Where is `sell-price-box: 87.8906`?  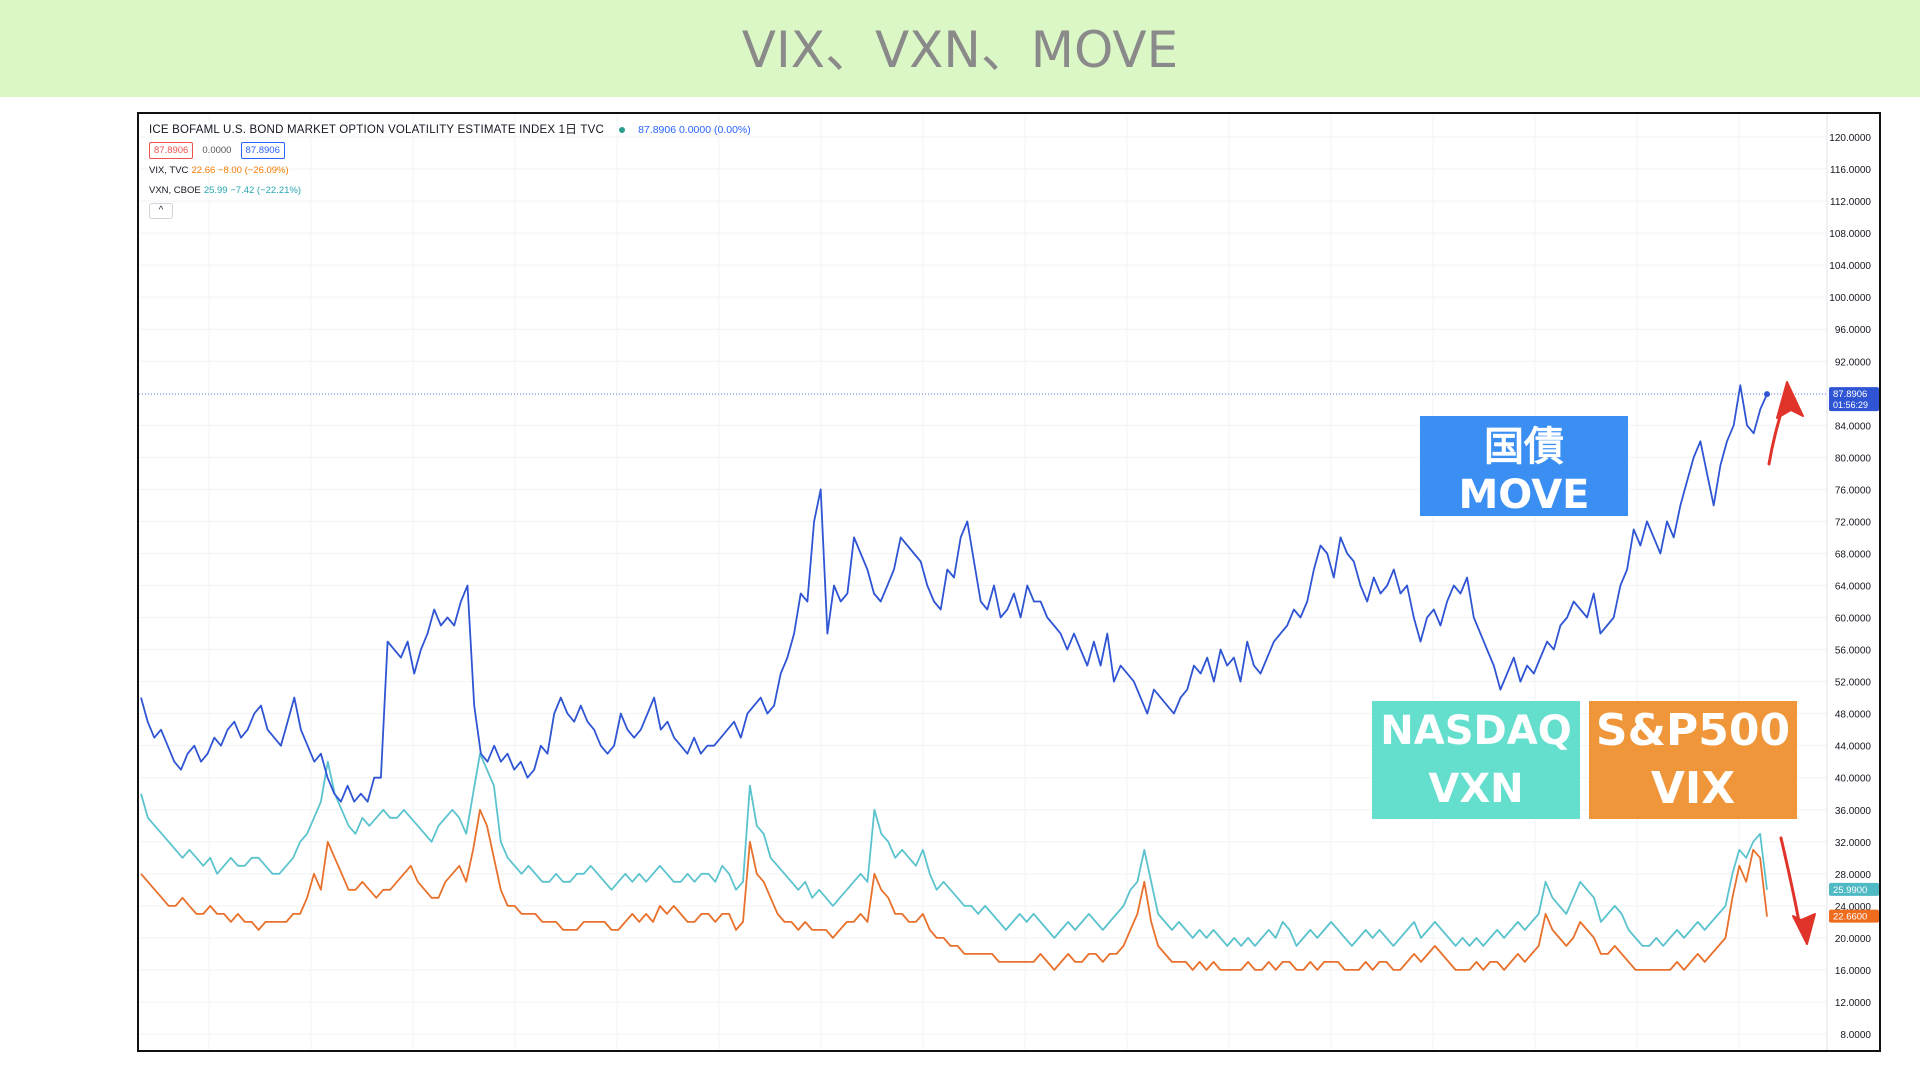 sell-price-box: 87.8906 is located at coordinates (171, 150).